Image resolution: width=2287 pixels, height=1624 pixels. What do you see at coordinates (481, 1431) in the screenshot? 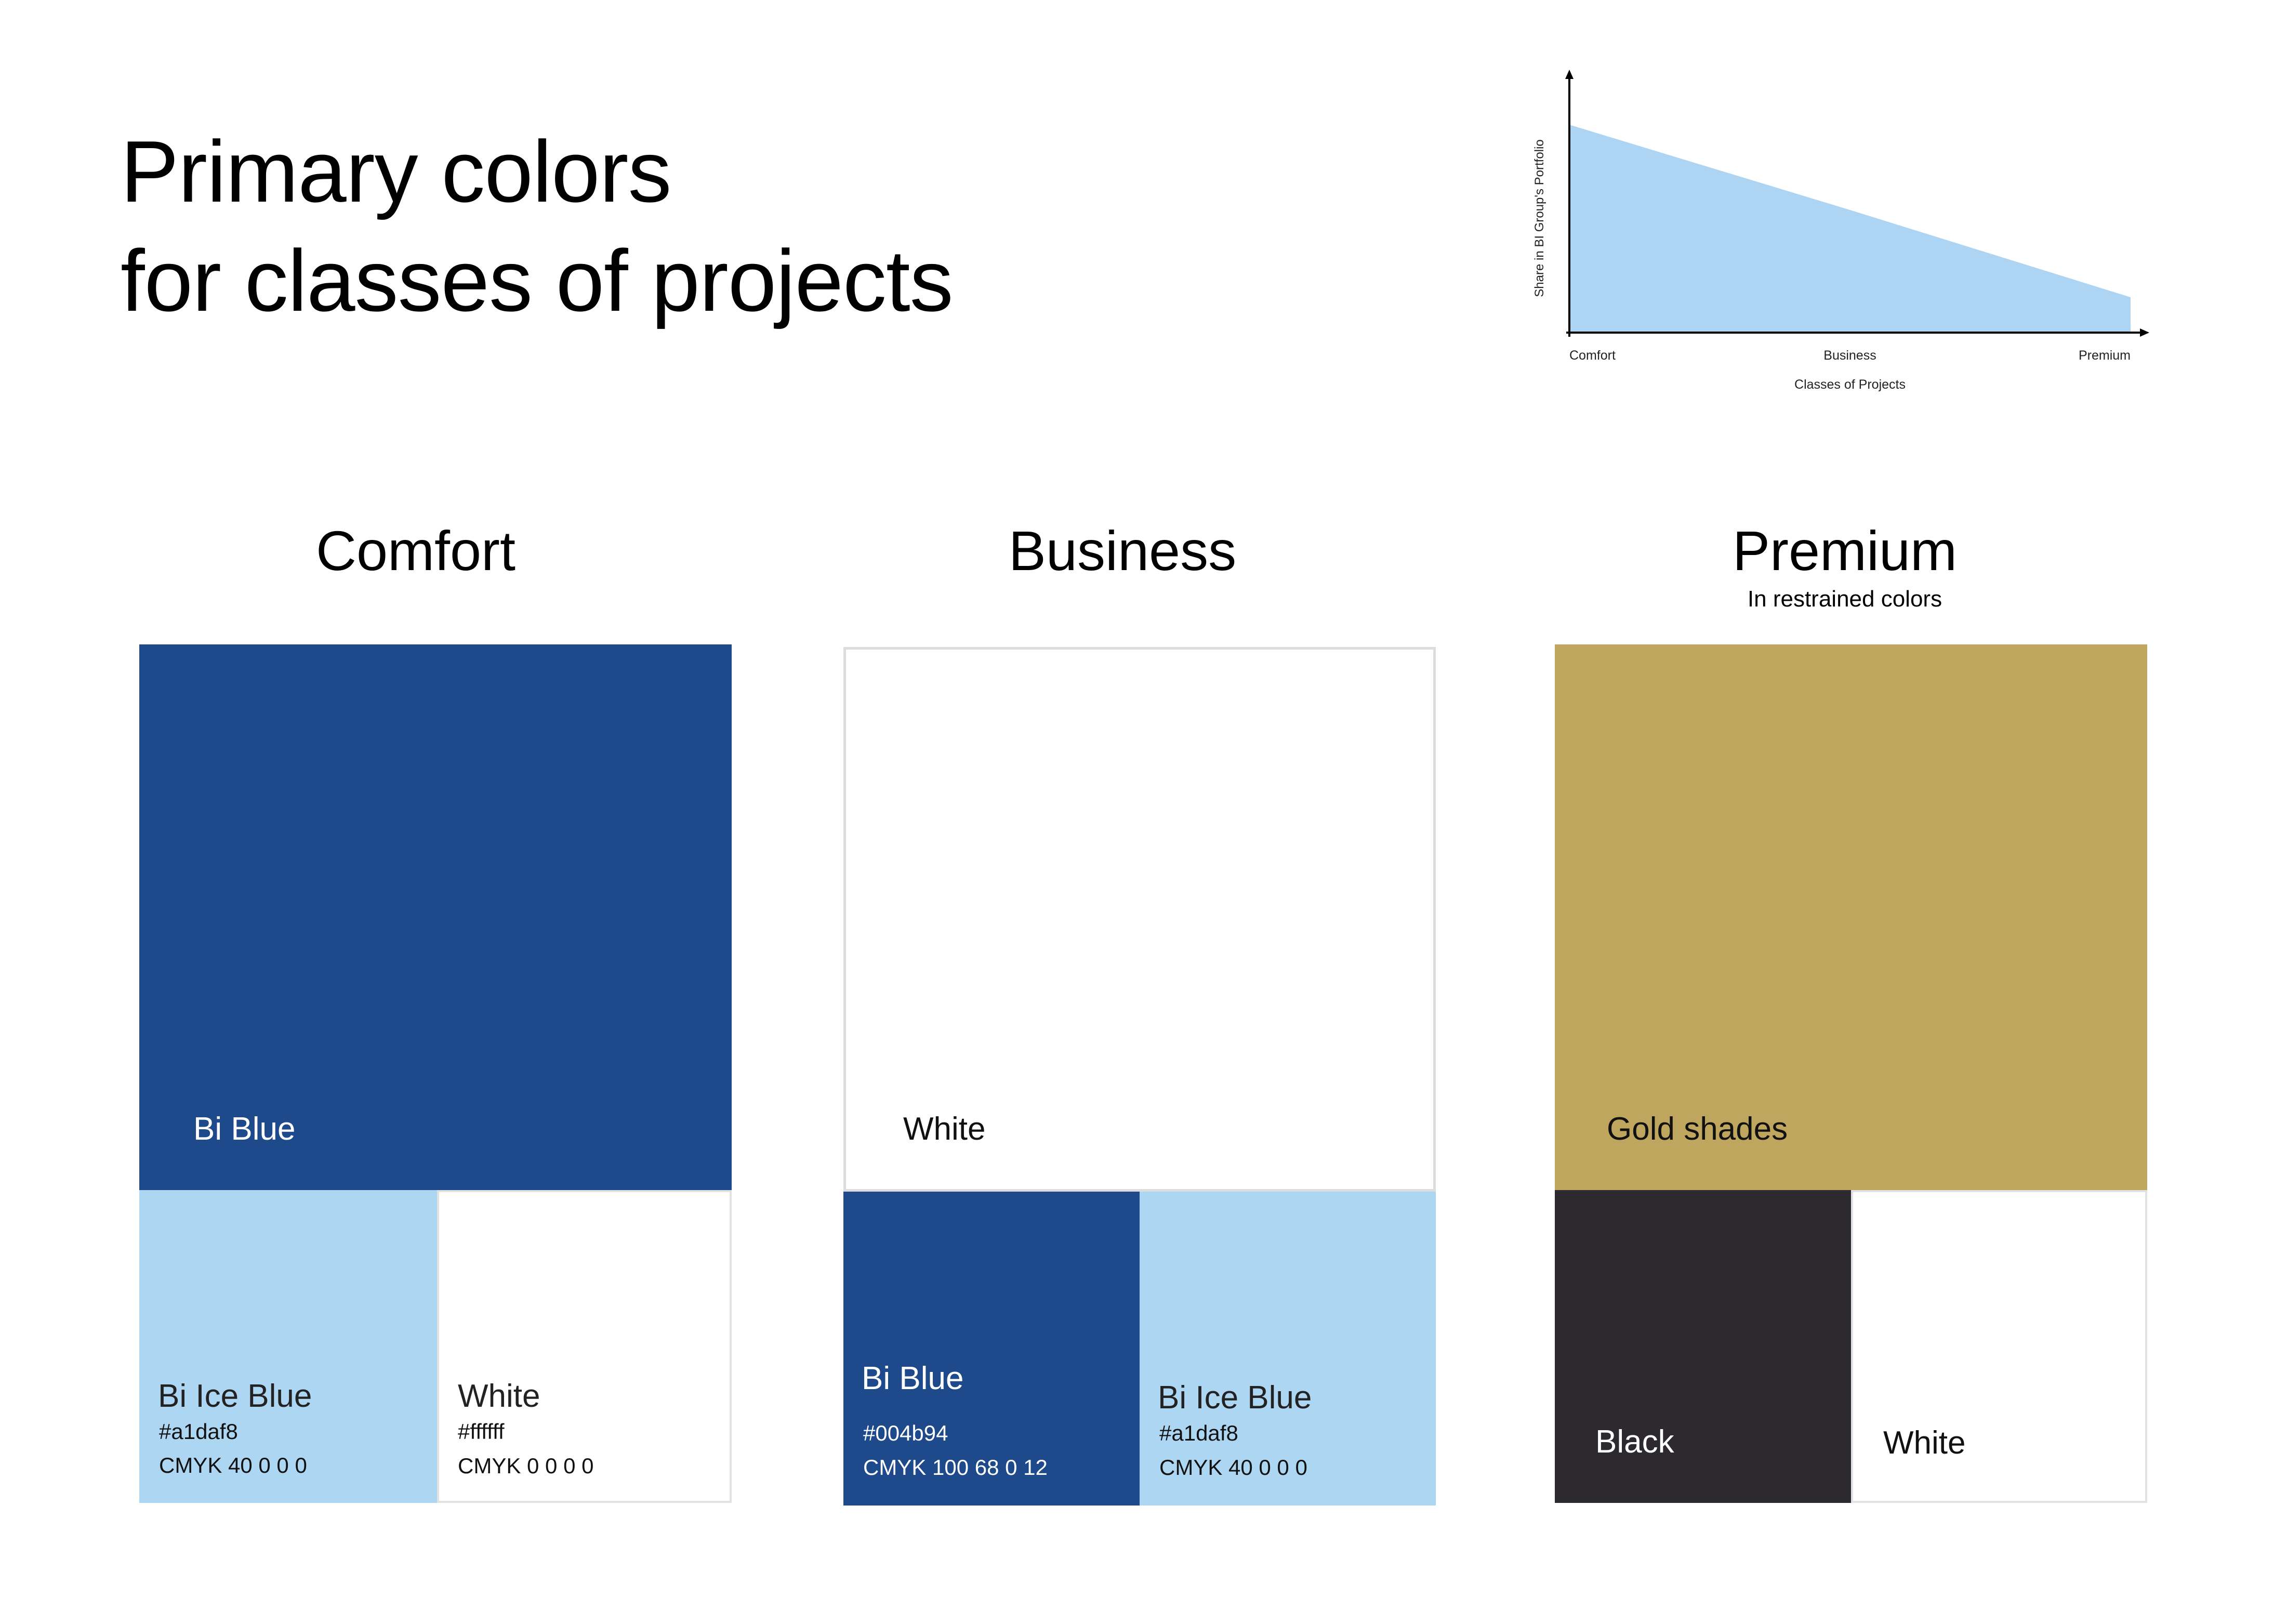
I see `swatch-hex: #ffffff` at bounding box center [481, 1431].